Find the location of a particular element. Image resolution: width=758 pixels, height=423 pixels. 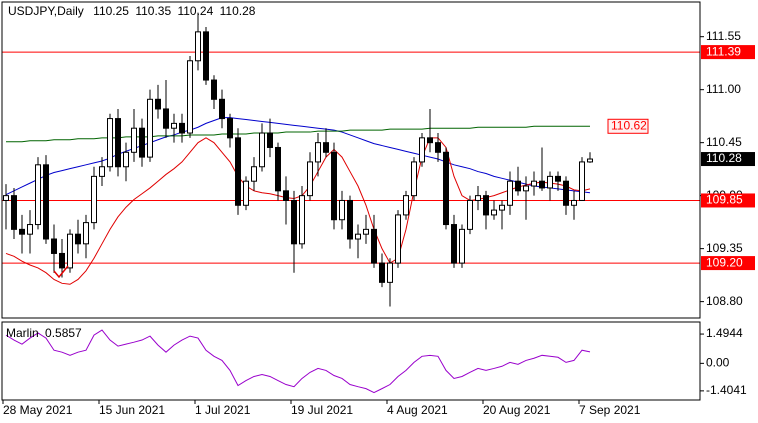

x-tick-label: 4 Aug 2021 is located at coordinates (417, 410).